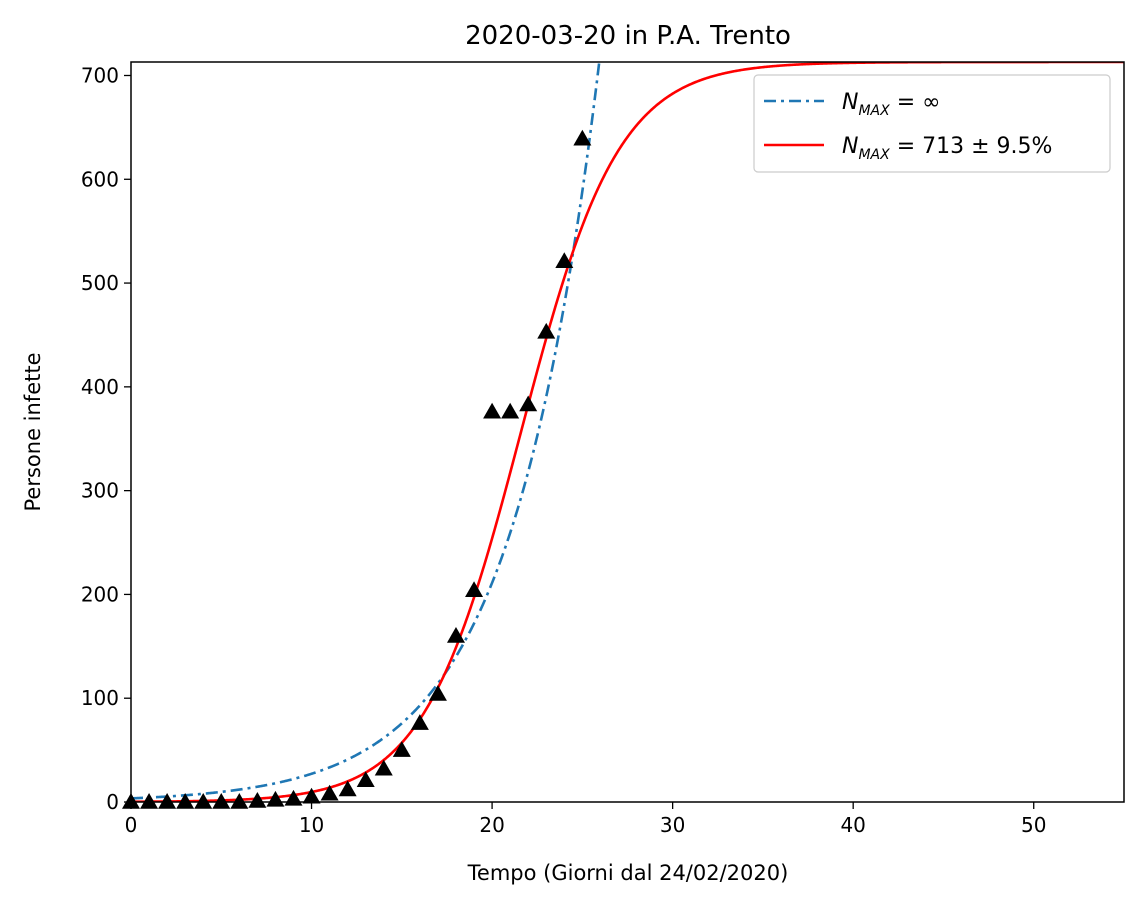  What do you see at coordinates (491, 825) in the screenshot?
I see `x-tick-label: 20` at bounding box center [491, 825].